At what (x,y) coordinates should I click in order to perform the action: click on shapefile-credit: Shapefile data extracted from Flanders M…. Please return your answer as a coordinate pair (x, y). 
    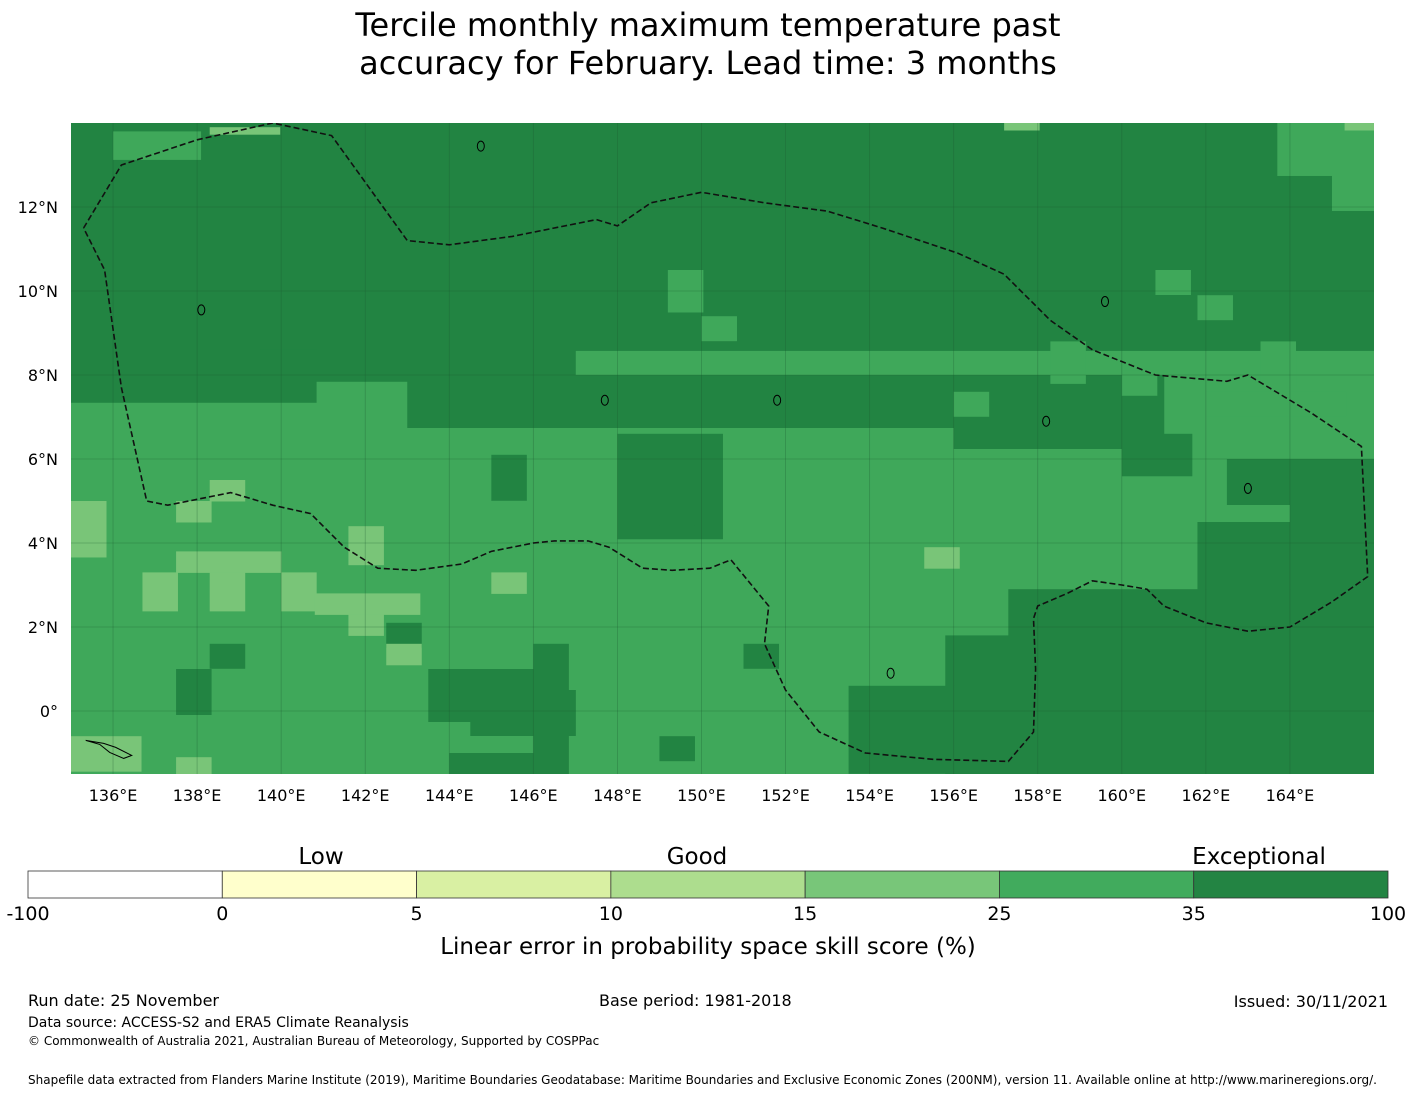
    Looking at the image, I should click on (702, 1080).